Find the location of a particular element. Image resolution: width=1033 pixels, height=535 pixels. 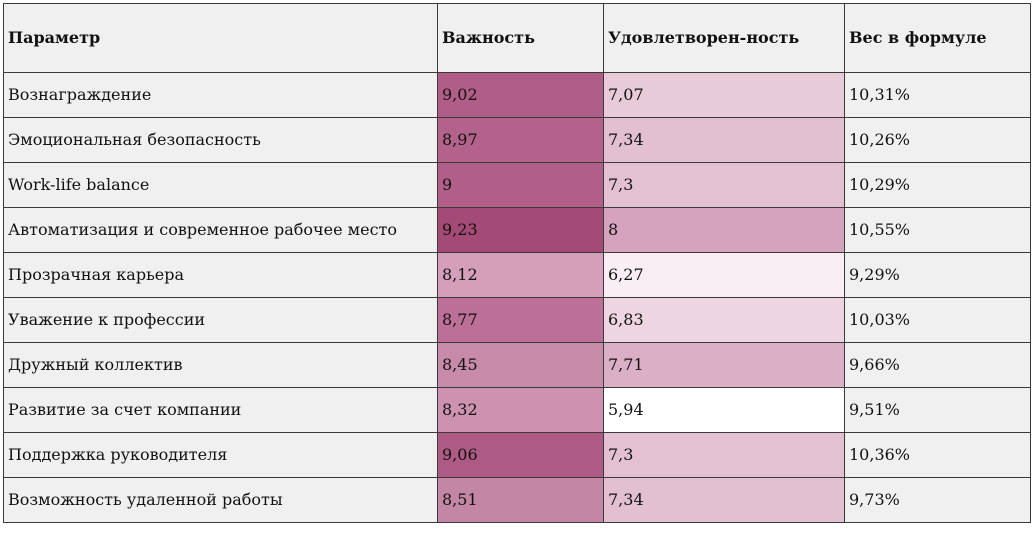

cell-param: Возможность удаленной работы is located at coordinates (220, 500).